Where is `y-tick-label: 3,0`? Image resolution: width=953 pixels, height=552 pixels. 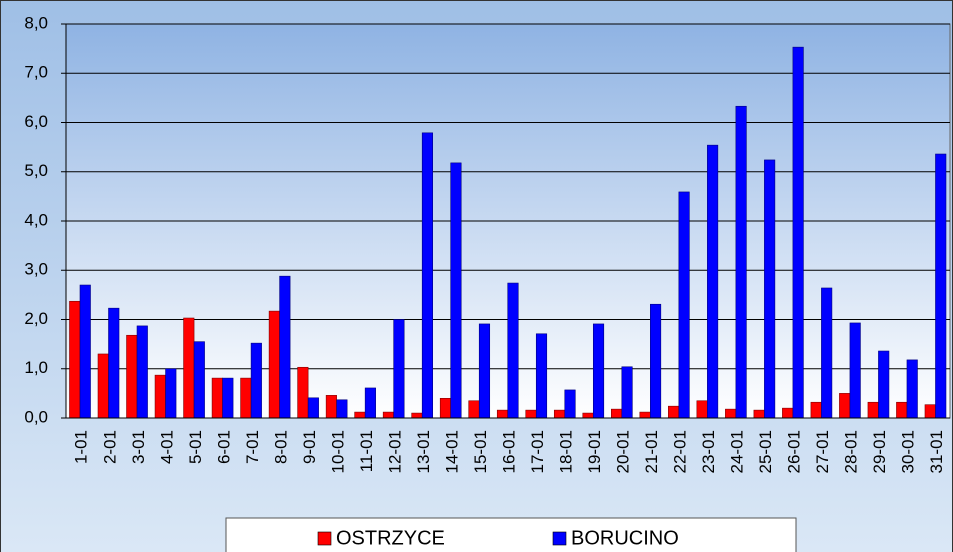 y-tick-label: 3,0 is located at coordinates (36, 269).